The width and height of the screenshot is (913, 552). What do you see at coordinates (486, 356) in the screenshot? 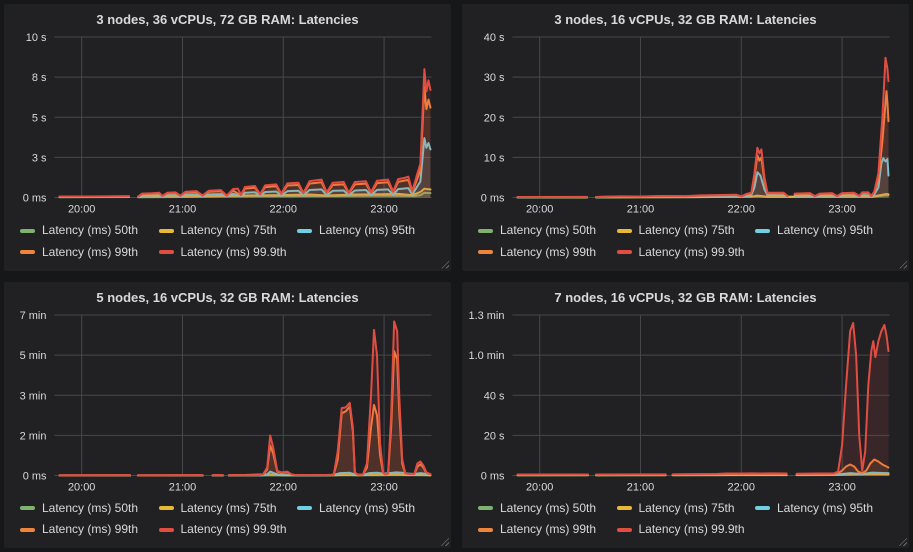
I see `svg-text: 1.0 min` at bounding box center [486, 356].